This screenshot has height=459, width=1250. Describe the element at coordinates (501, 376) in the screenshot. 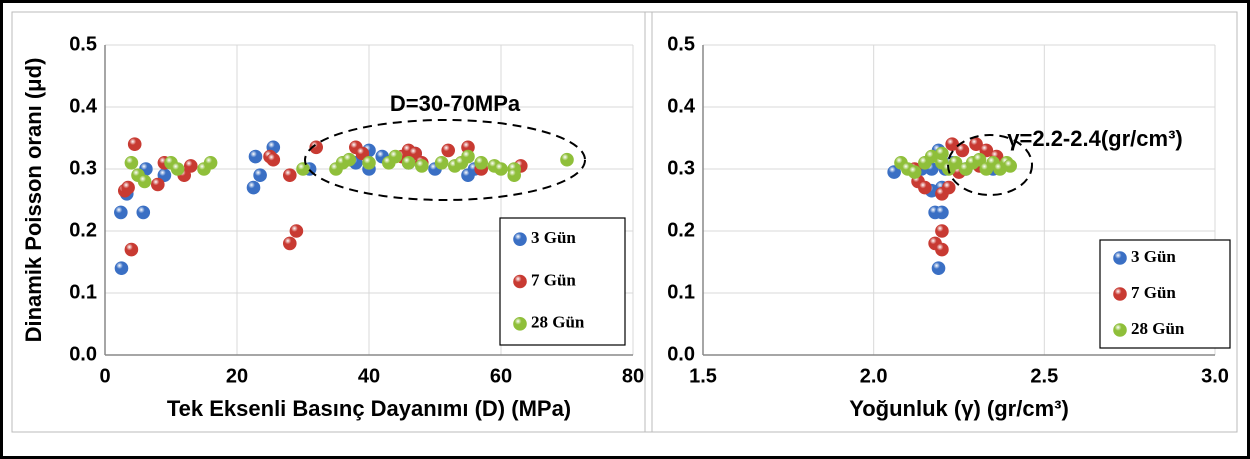

I see `x-tick-label: 60` at that location.